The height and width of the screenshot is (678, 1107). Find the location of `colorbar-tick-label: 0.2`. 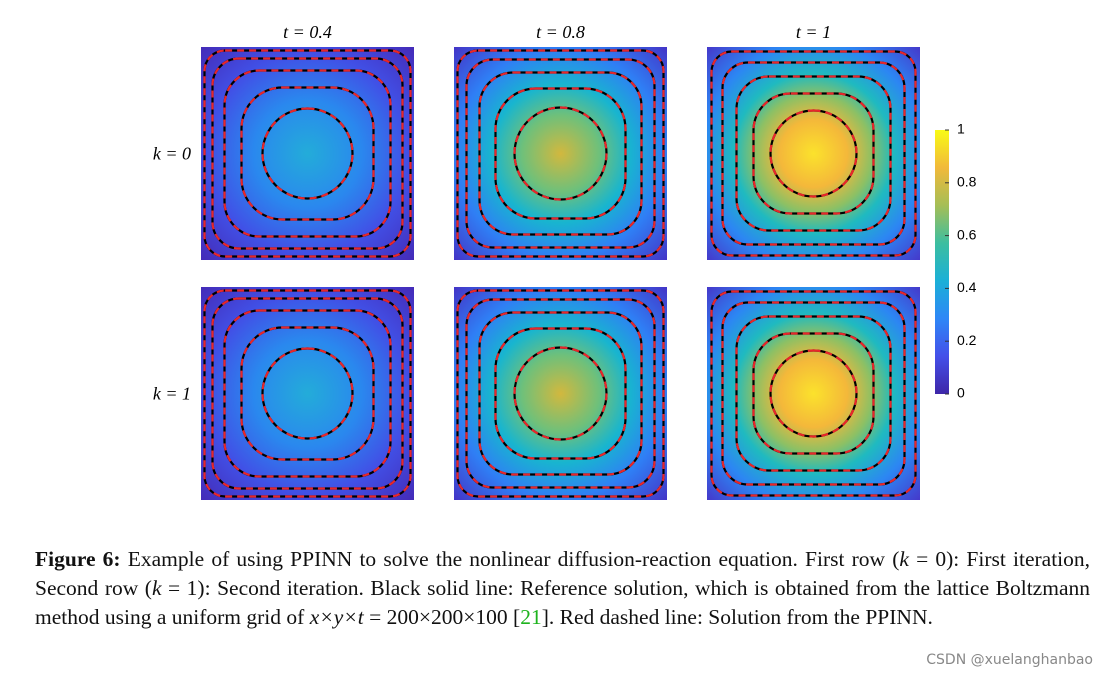

colorbar-tick-label: 0.2 is located at coordinates (967, 340).